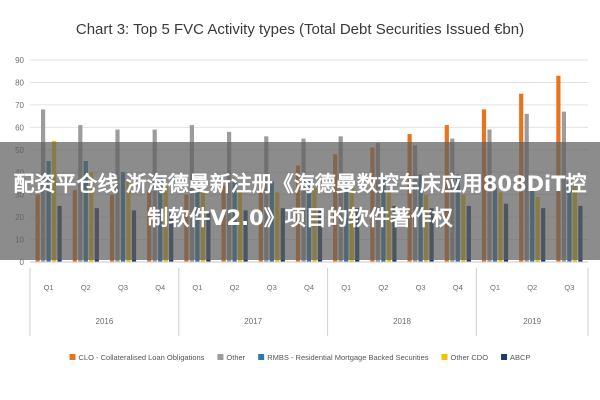 This screenshot has width=600, height=400. Describe the element at coordinates (19, 127) in the screenshot. I see `y-tick-label: 60` at that location.